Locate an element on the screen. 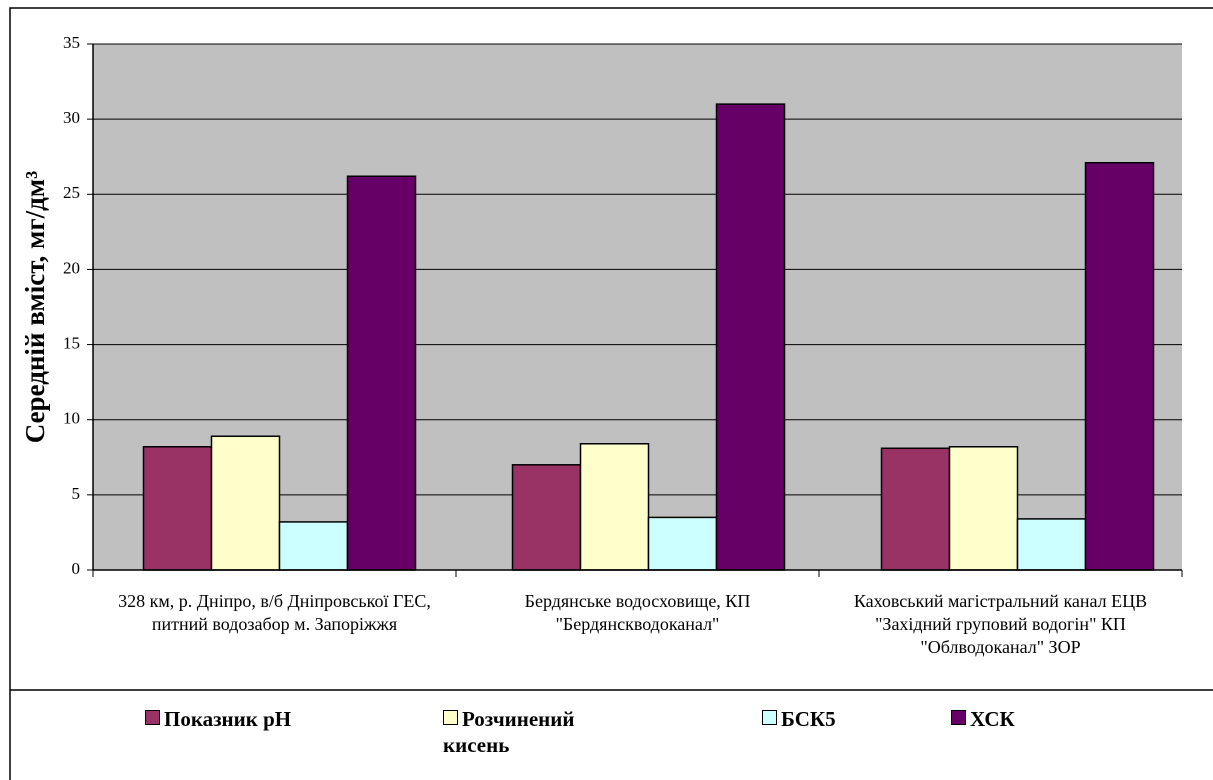 The height and width of the screenshot is (780, 1213). legend-item: Показник pH is located at coordinates (295, 719).